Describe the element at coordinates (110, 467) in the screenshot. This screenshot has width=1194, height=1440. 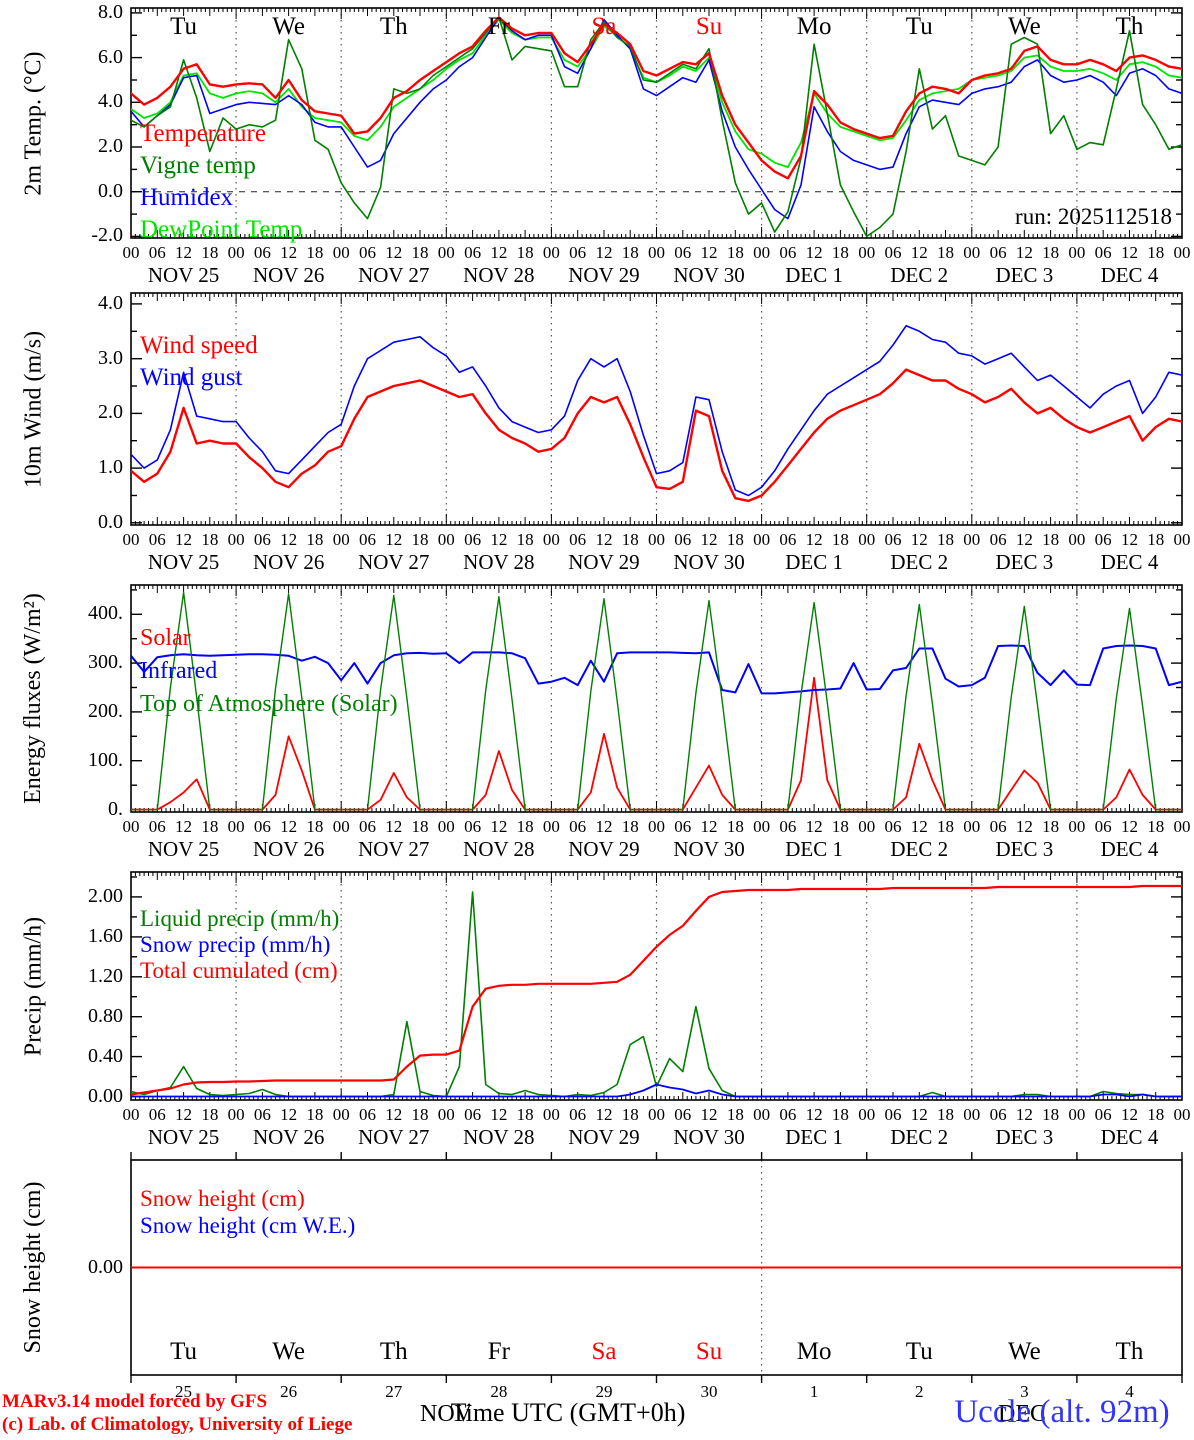
I see `y-tick-label: 1.0` at that location.